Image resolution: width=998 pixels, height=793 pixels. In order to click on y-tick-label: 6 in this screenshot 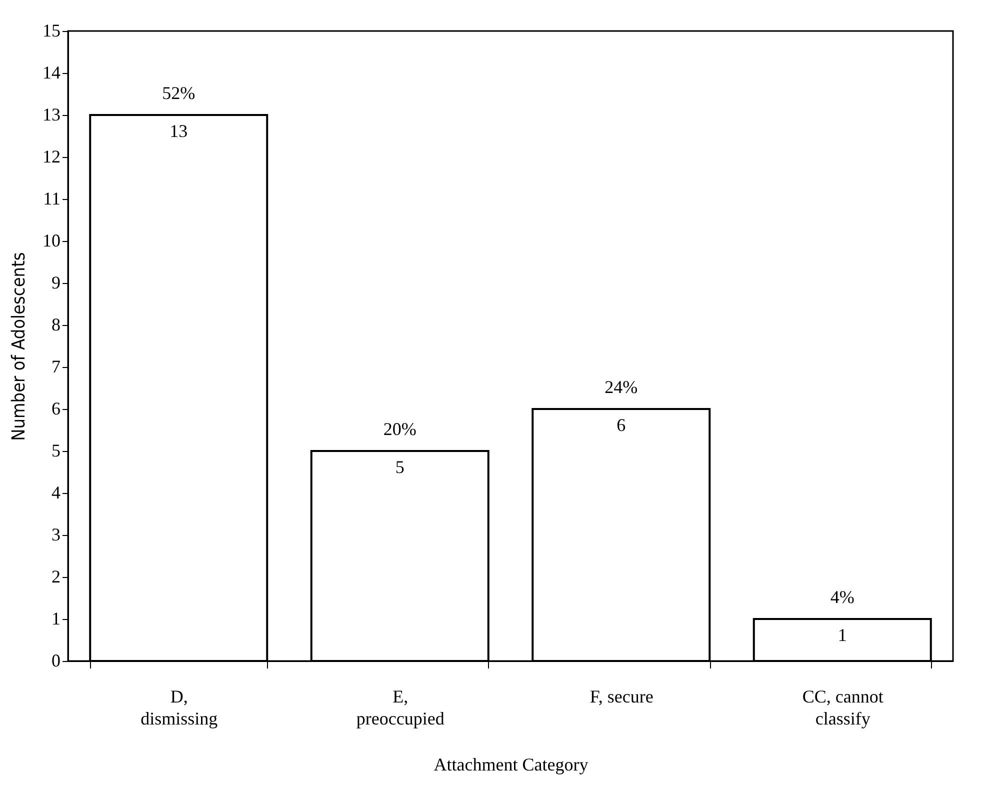, I will do `click(56, 408)`.